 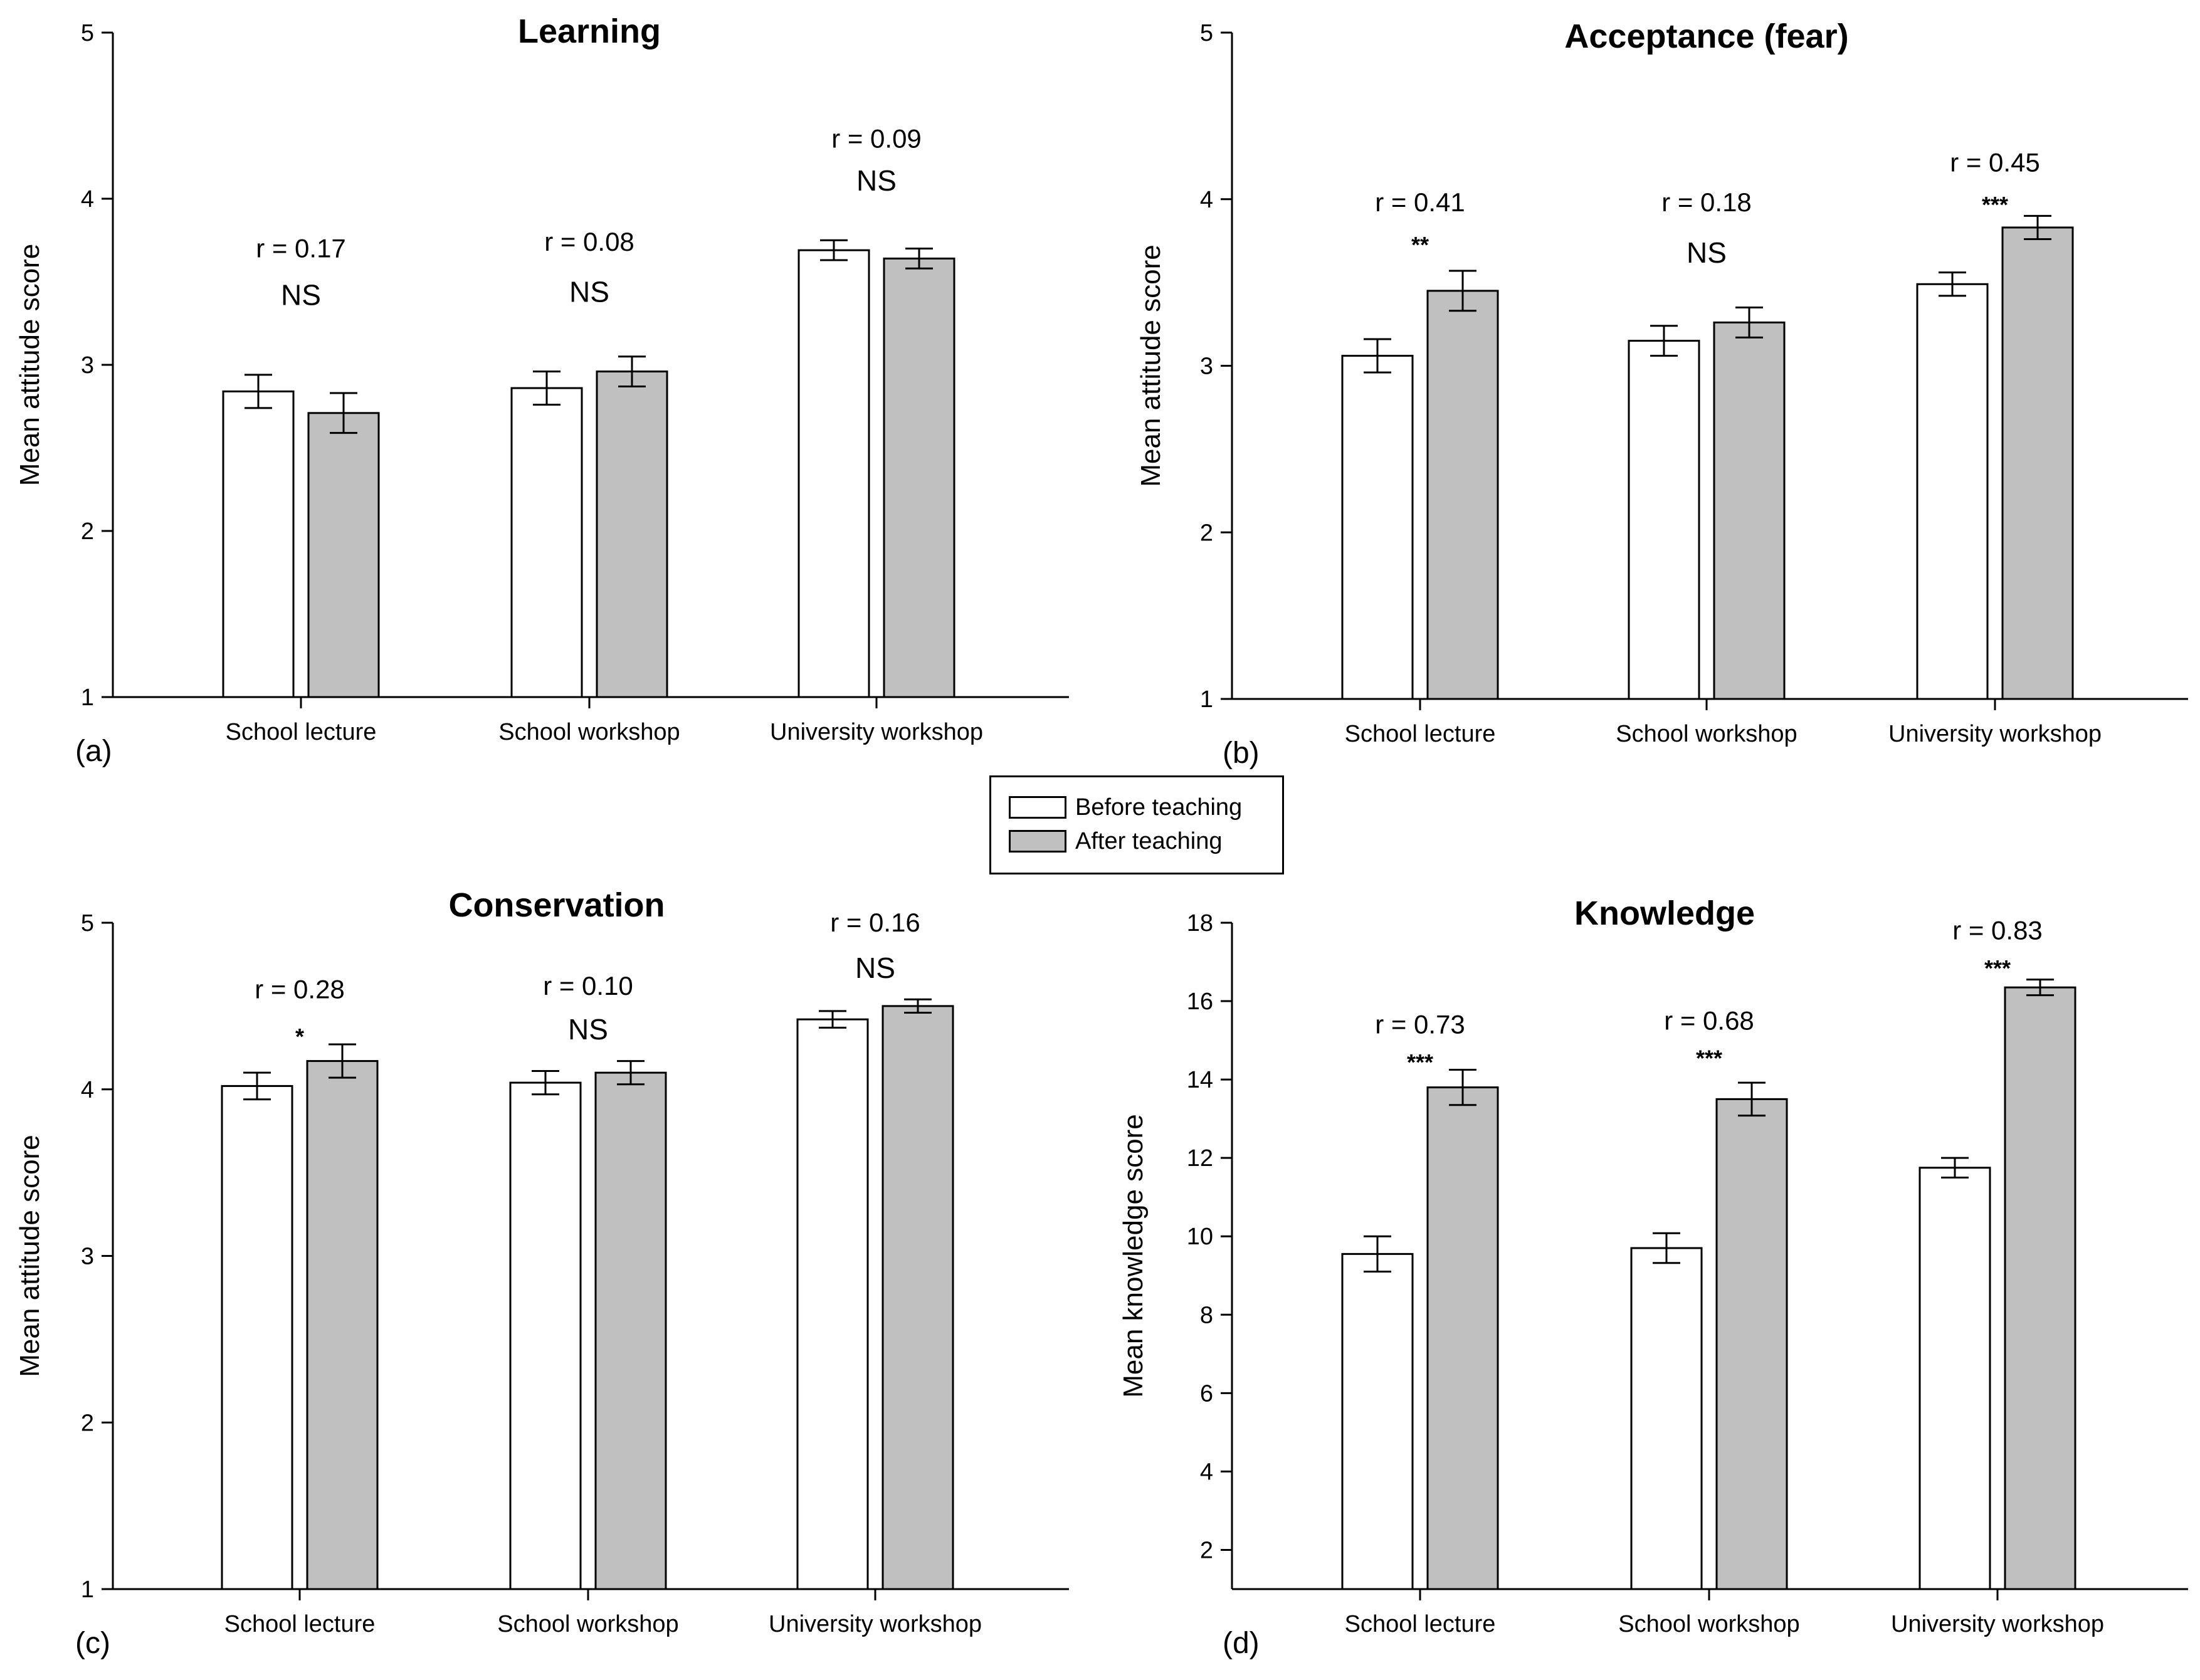 What do you see at coordinates (1159, 807) in the screenshot?
I see `legend-label-before: Before teaching` at bounding box center [1159, 807].